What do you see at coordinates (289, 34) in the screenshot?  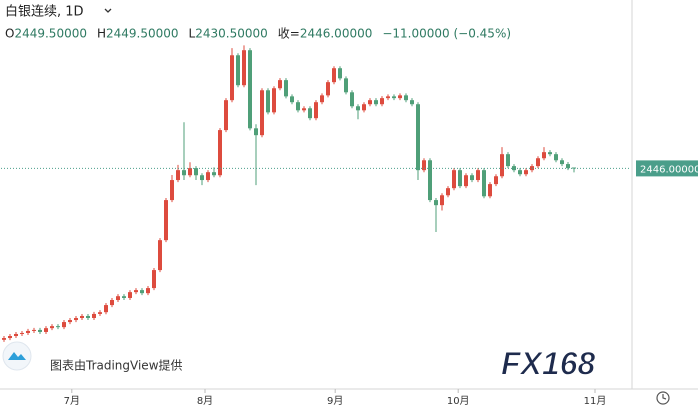 I see `legend-key: 收=` at bounding box center [289, 34].